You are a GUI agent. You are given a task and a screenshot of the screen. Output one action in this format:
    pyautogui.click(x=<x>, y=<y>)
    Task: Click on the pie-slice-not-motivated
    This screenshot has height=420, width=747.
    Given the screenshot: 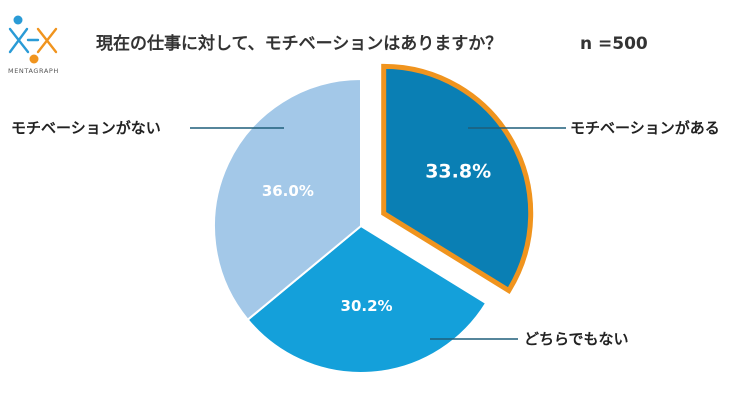 What is the action you would take?
    pyautogui.click(x=287, y=199)
    